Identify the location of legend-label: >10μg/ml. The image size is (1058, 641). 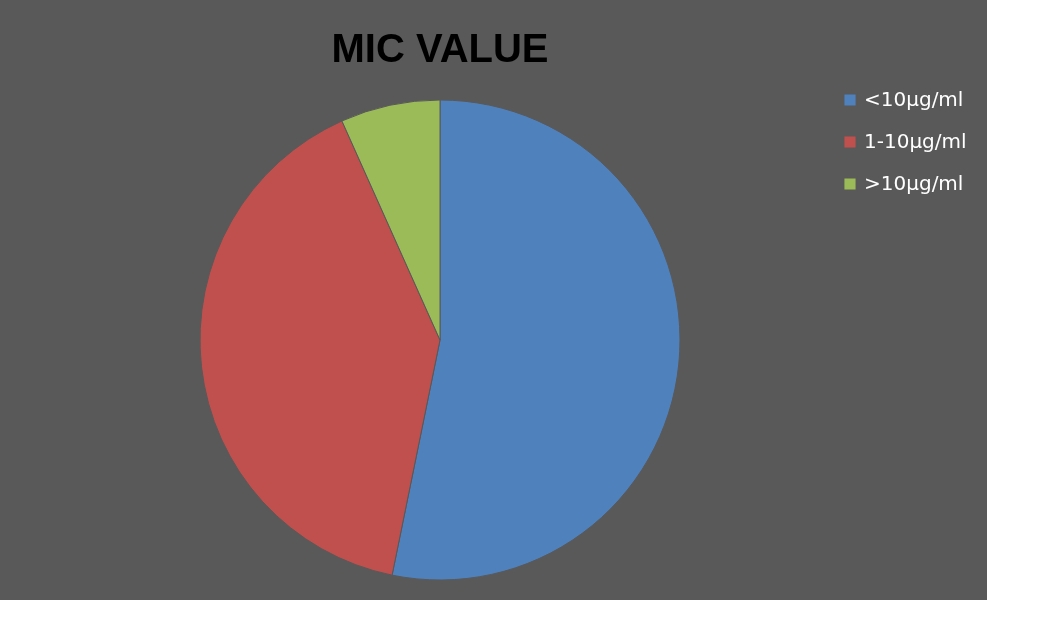
(914, 183).